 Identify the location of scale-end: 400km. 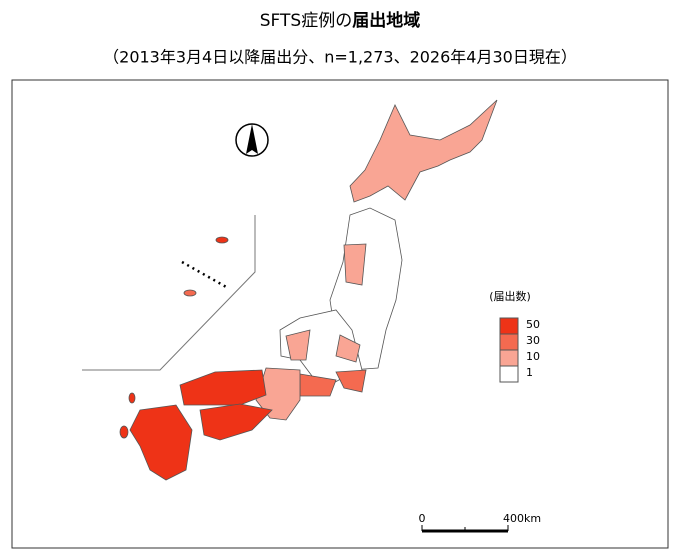
(522, 518).